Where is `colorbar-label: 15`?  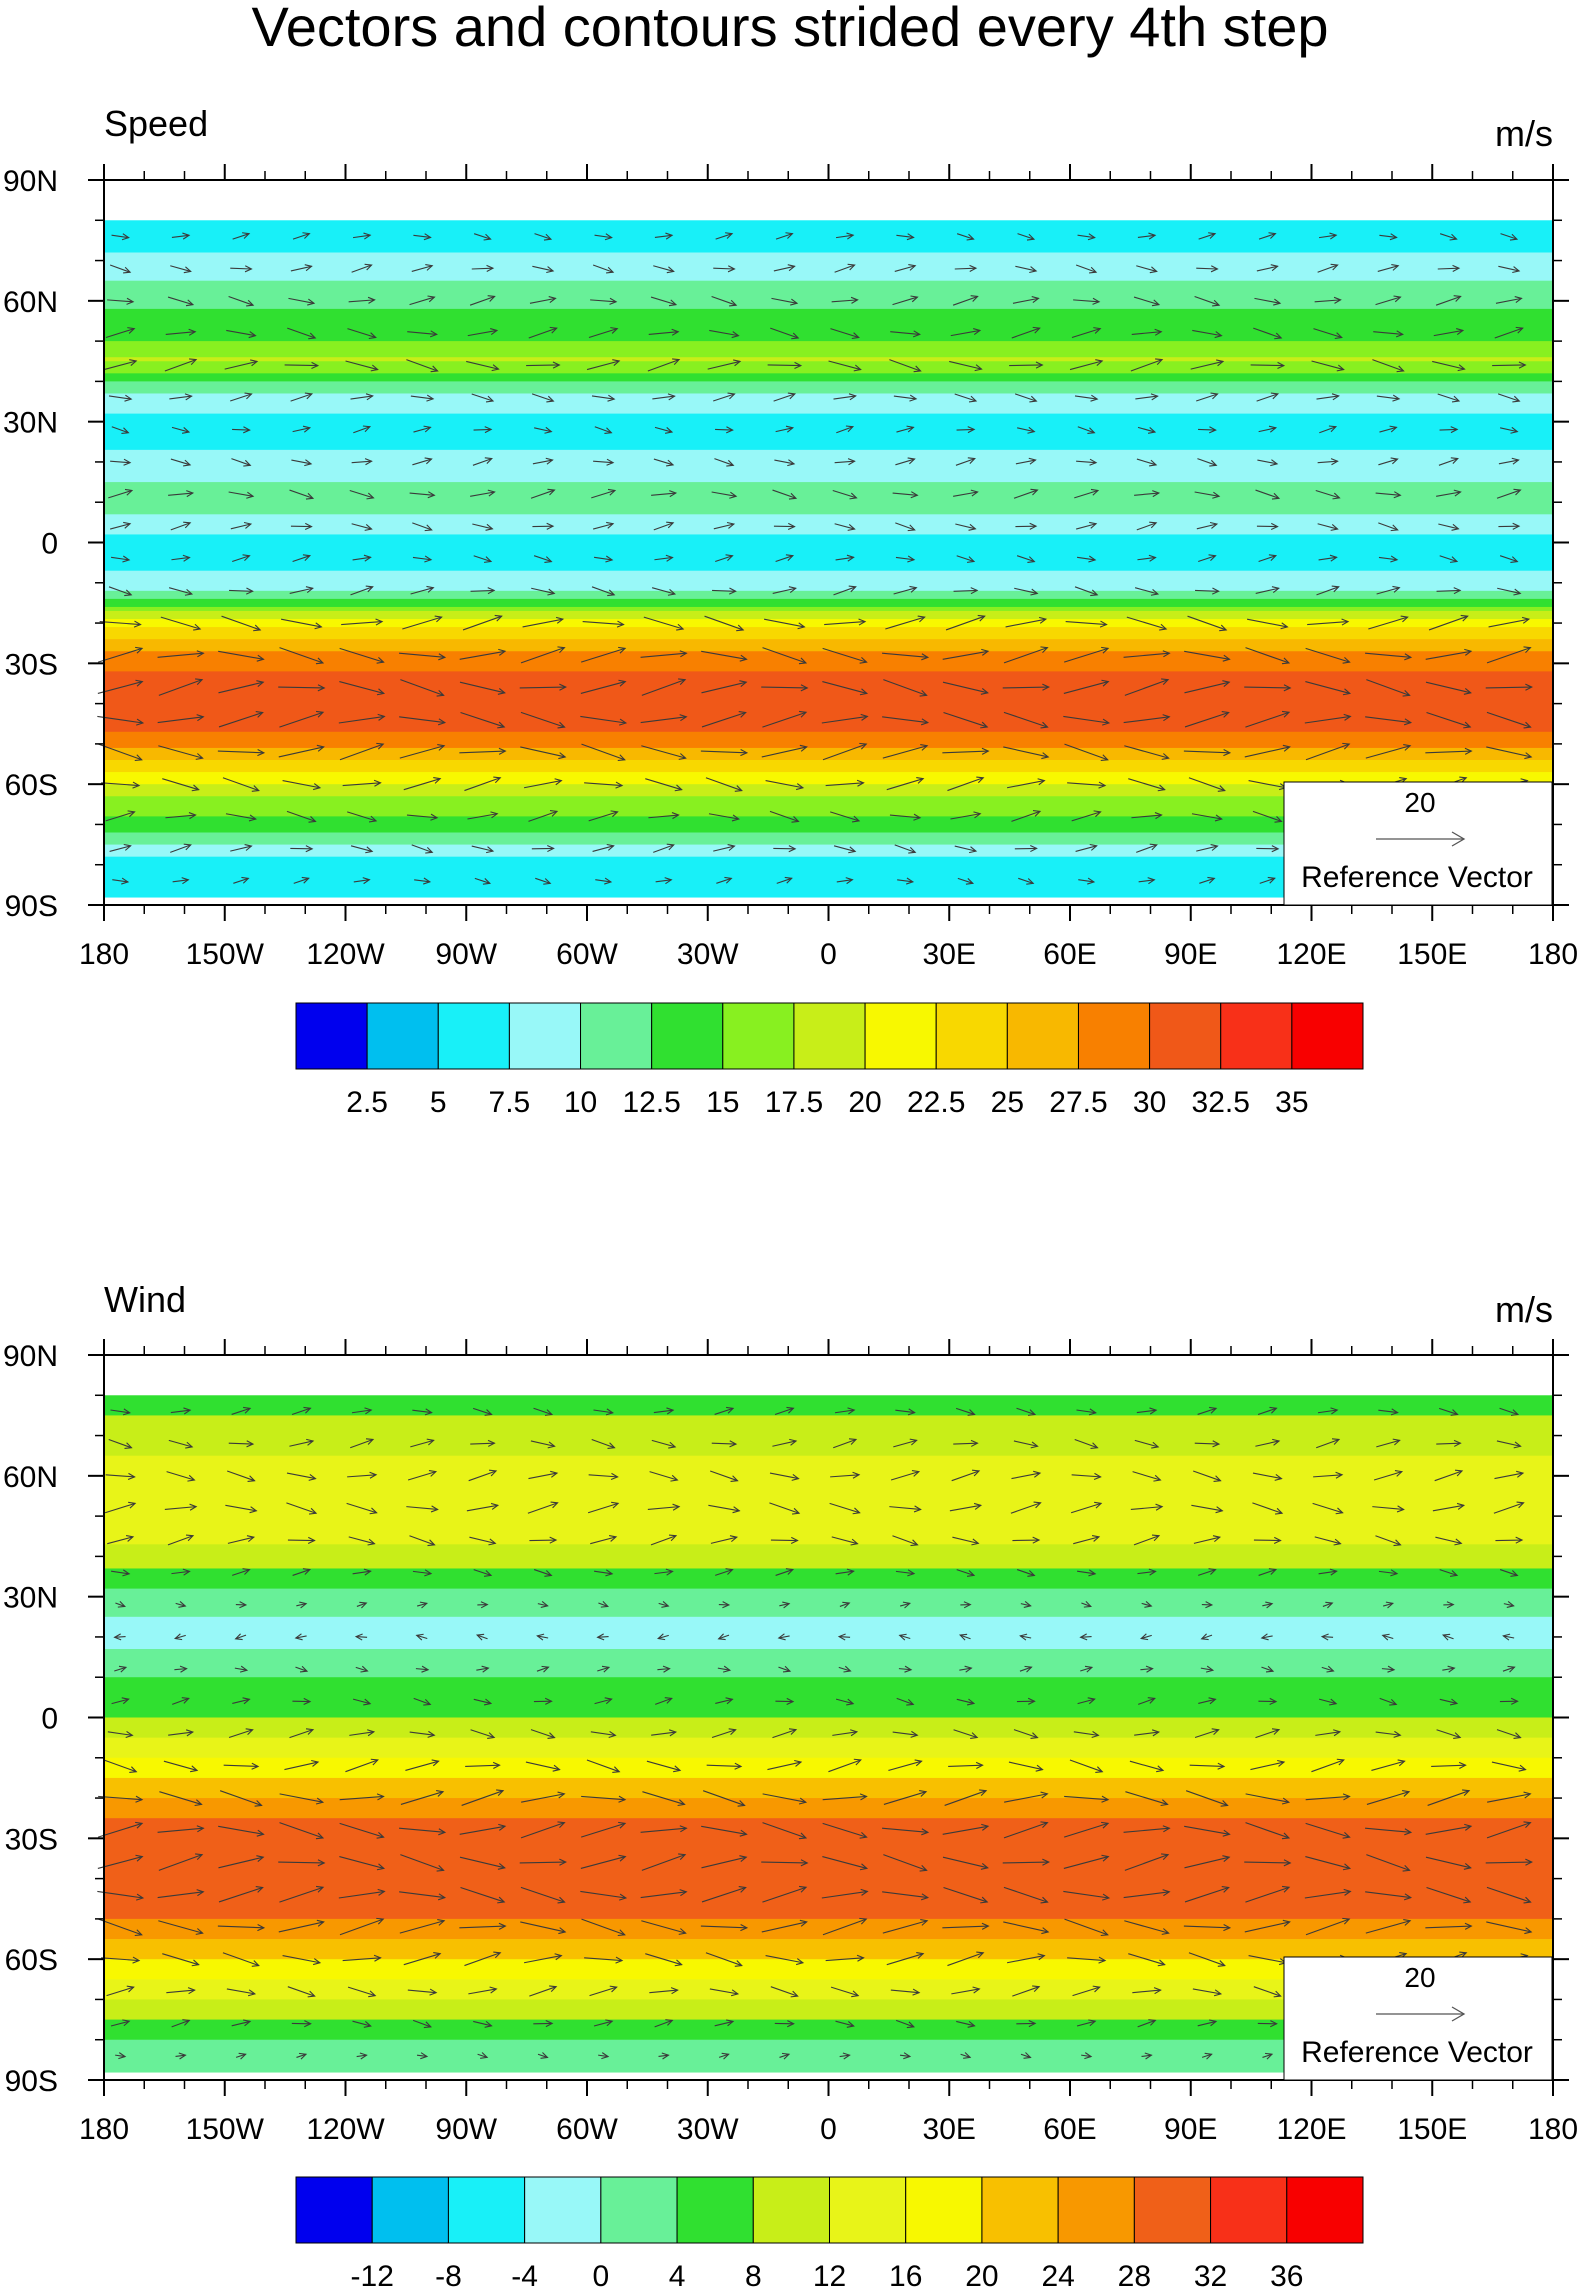 colorbar-label: 15 is located at coordinates (722, 1102).